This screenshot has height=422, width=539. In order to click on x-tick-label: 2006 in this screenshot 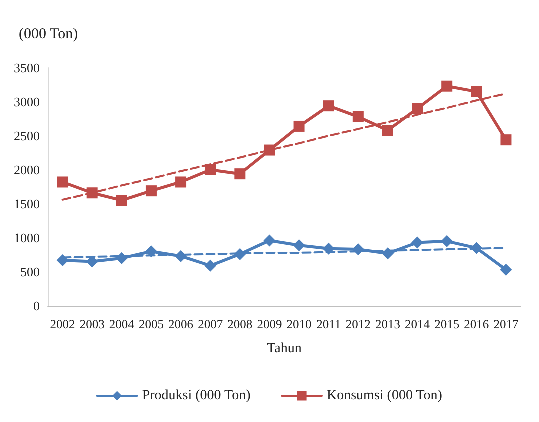, I will do `click(181, 325)`.